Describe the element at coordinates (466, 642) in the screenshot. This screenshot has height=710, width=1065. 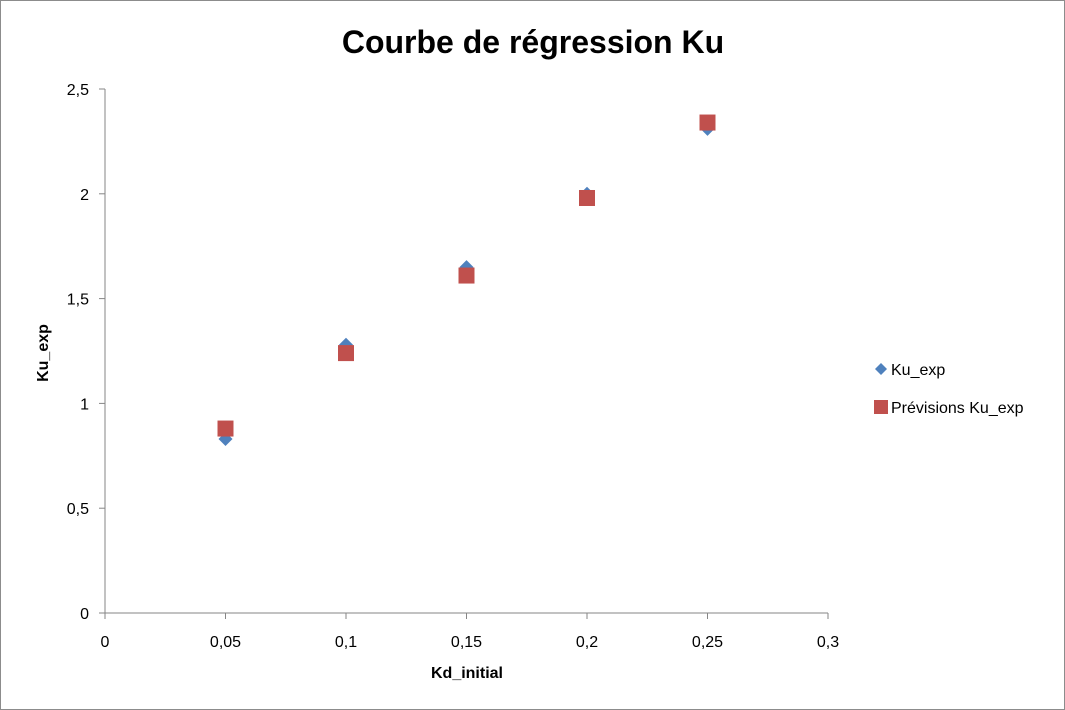
I see `x-tick-label: 0,15` at that location.